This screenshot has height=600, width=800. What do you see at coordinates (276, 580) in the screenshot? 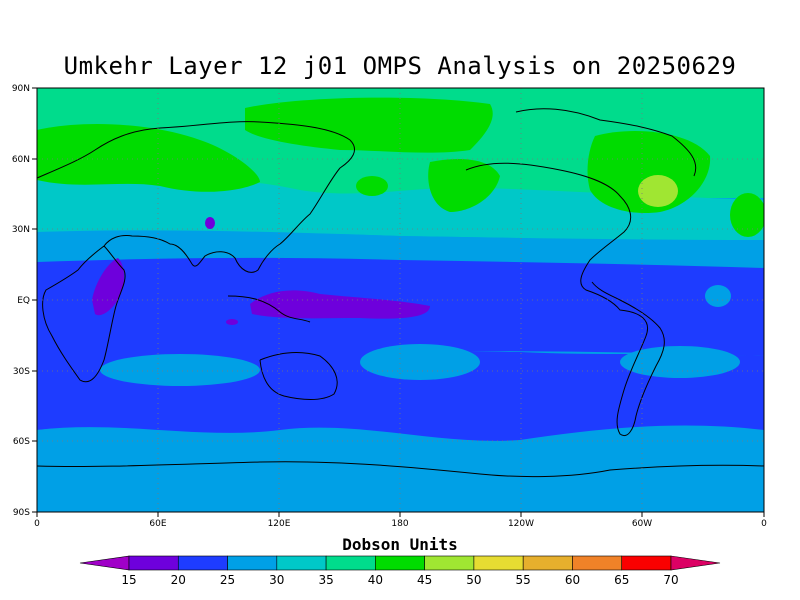
I see `colorbar-label: 30` at bounding box center [276, 580].